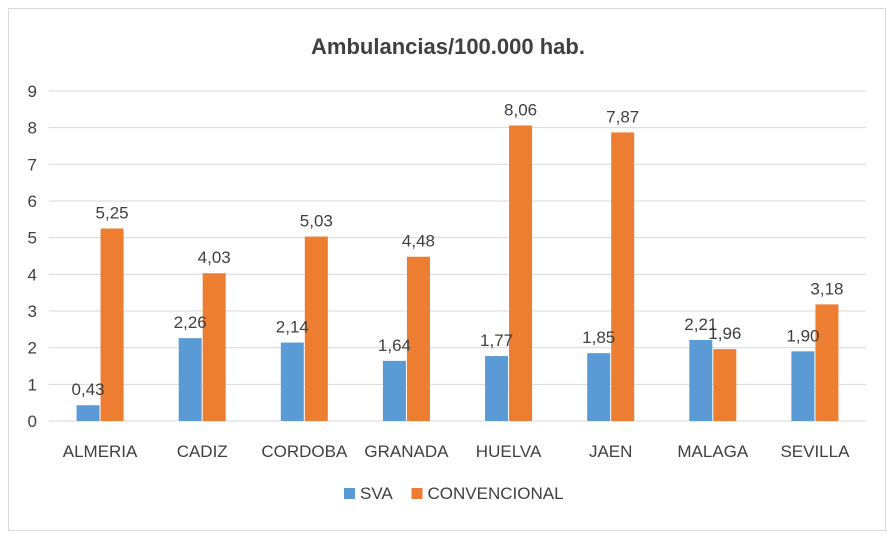  I want to click on category-label: SEVILLA, so click(815, 451).